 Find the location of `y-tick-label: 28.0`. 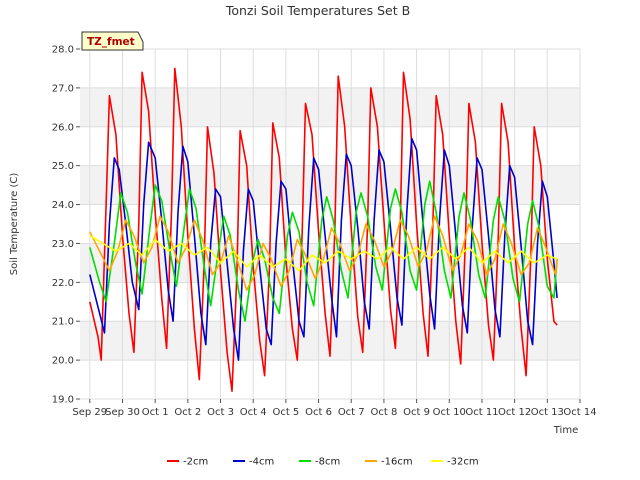

y-tick-label: 28.0 is located at coordinates (63, 50).